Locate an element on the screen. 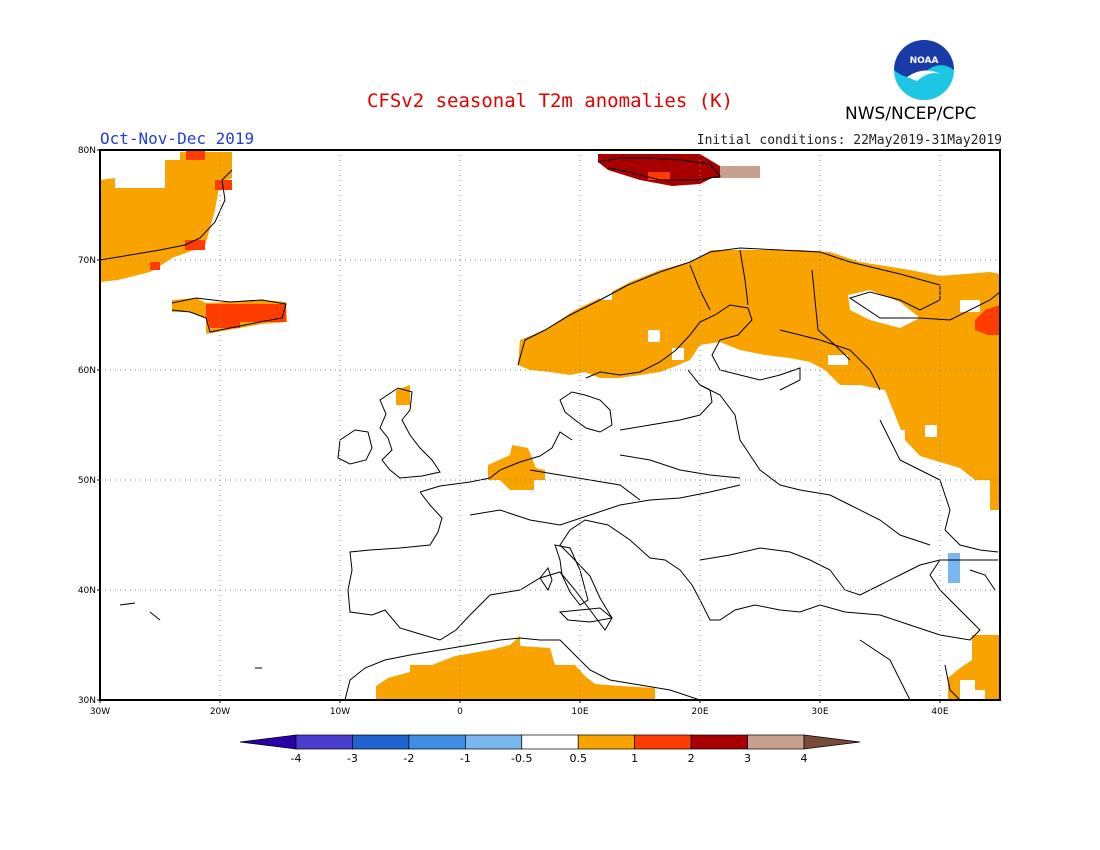 Image resolution: width=1100 pixels, height=850 pixels. colorbar-label: -4 is located at coordinates (296, 758).